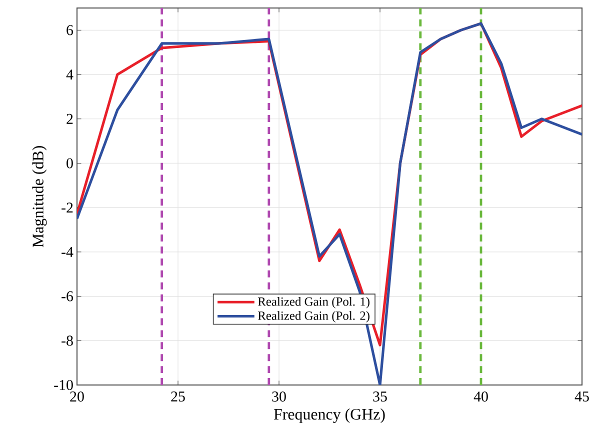  I want to click on x-tick-label: 40, so click(481, 397).